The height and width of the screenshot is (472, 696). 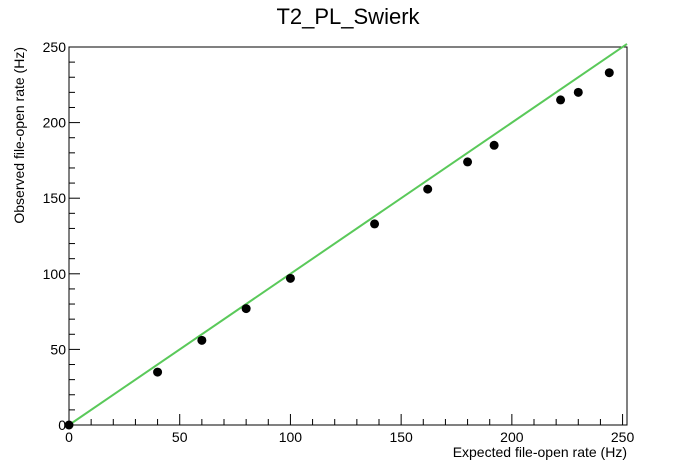 I want to click on x-tick-label: 0, so click(x=69, y=437).